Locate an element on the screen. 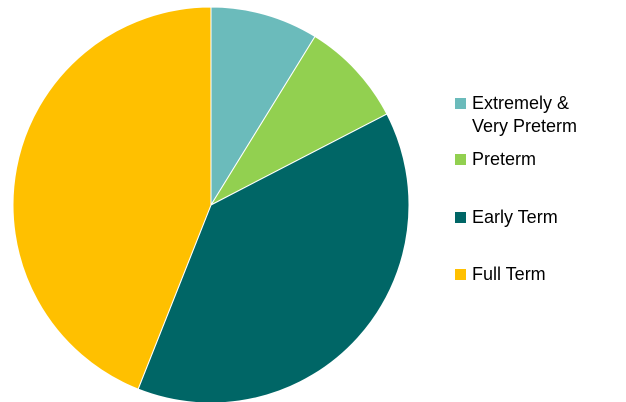  legend-swatch-preterm is located at coordinates (460, 159).